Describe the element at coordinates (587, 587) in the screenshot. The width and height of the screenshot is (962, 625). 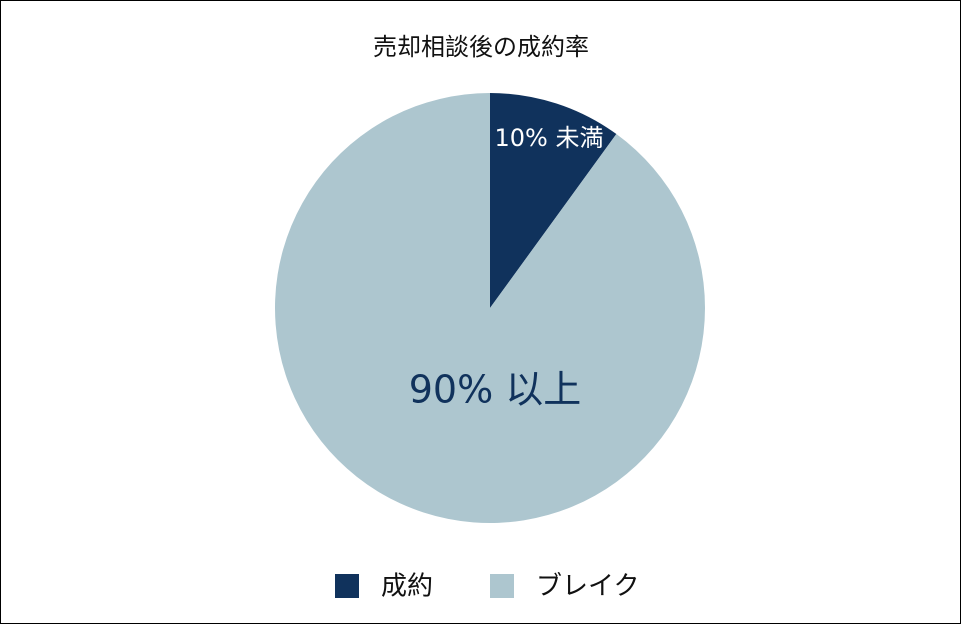
I see `legend-label: ブレイク` at that location.